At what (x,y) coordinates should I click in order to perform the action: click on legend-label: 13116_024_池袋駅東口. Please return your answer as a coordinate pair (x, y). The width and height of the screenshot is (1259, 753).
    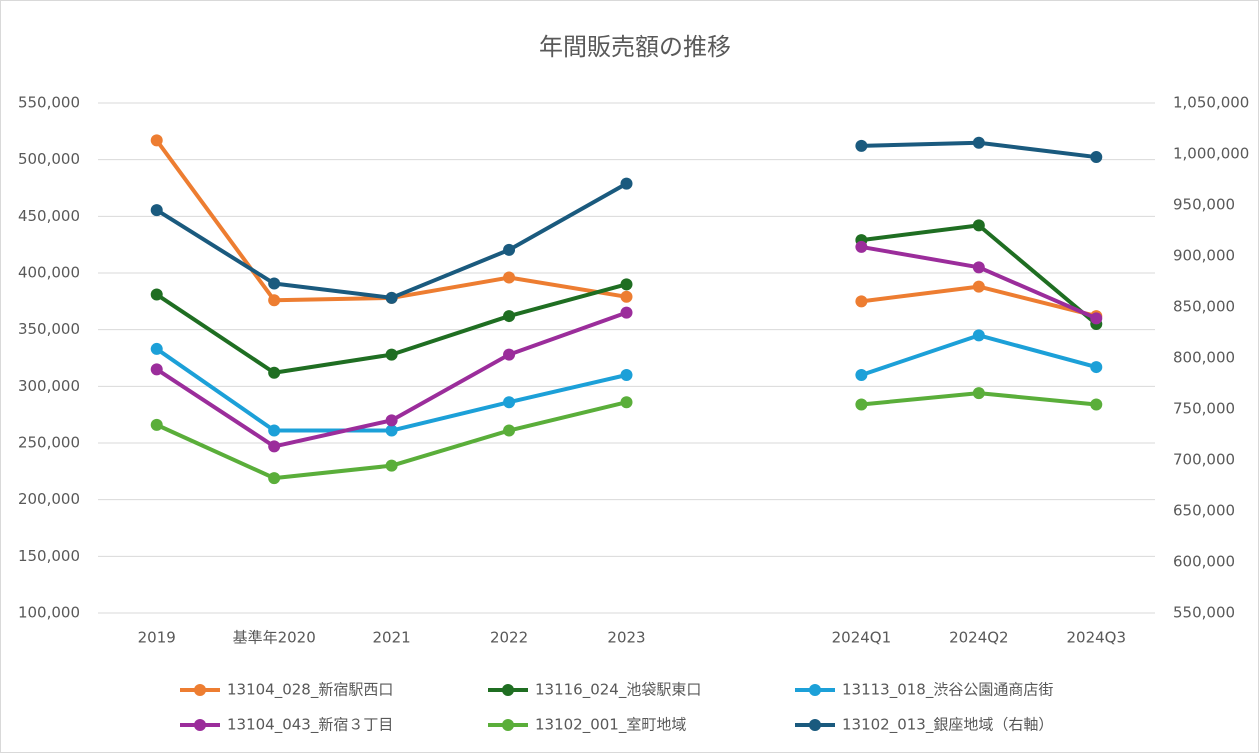
    Looking at the image, I should click on (618, 690).